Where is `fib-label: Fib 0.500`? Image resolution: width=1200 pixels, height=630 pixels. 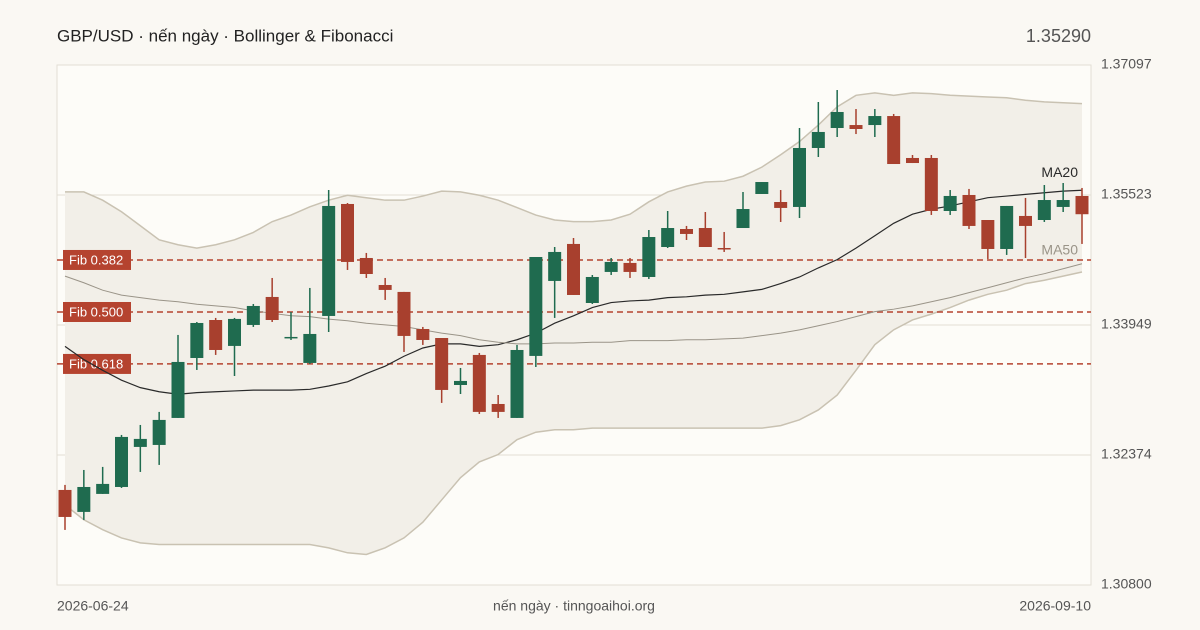 fib-label: Fib 0.500 is located at coordinates (96, 311).